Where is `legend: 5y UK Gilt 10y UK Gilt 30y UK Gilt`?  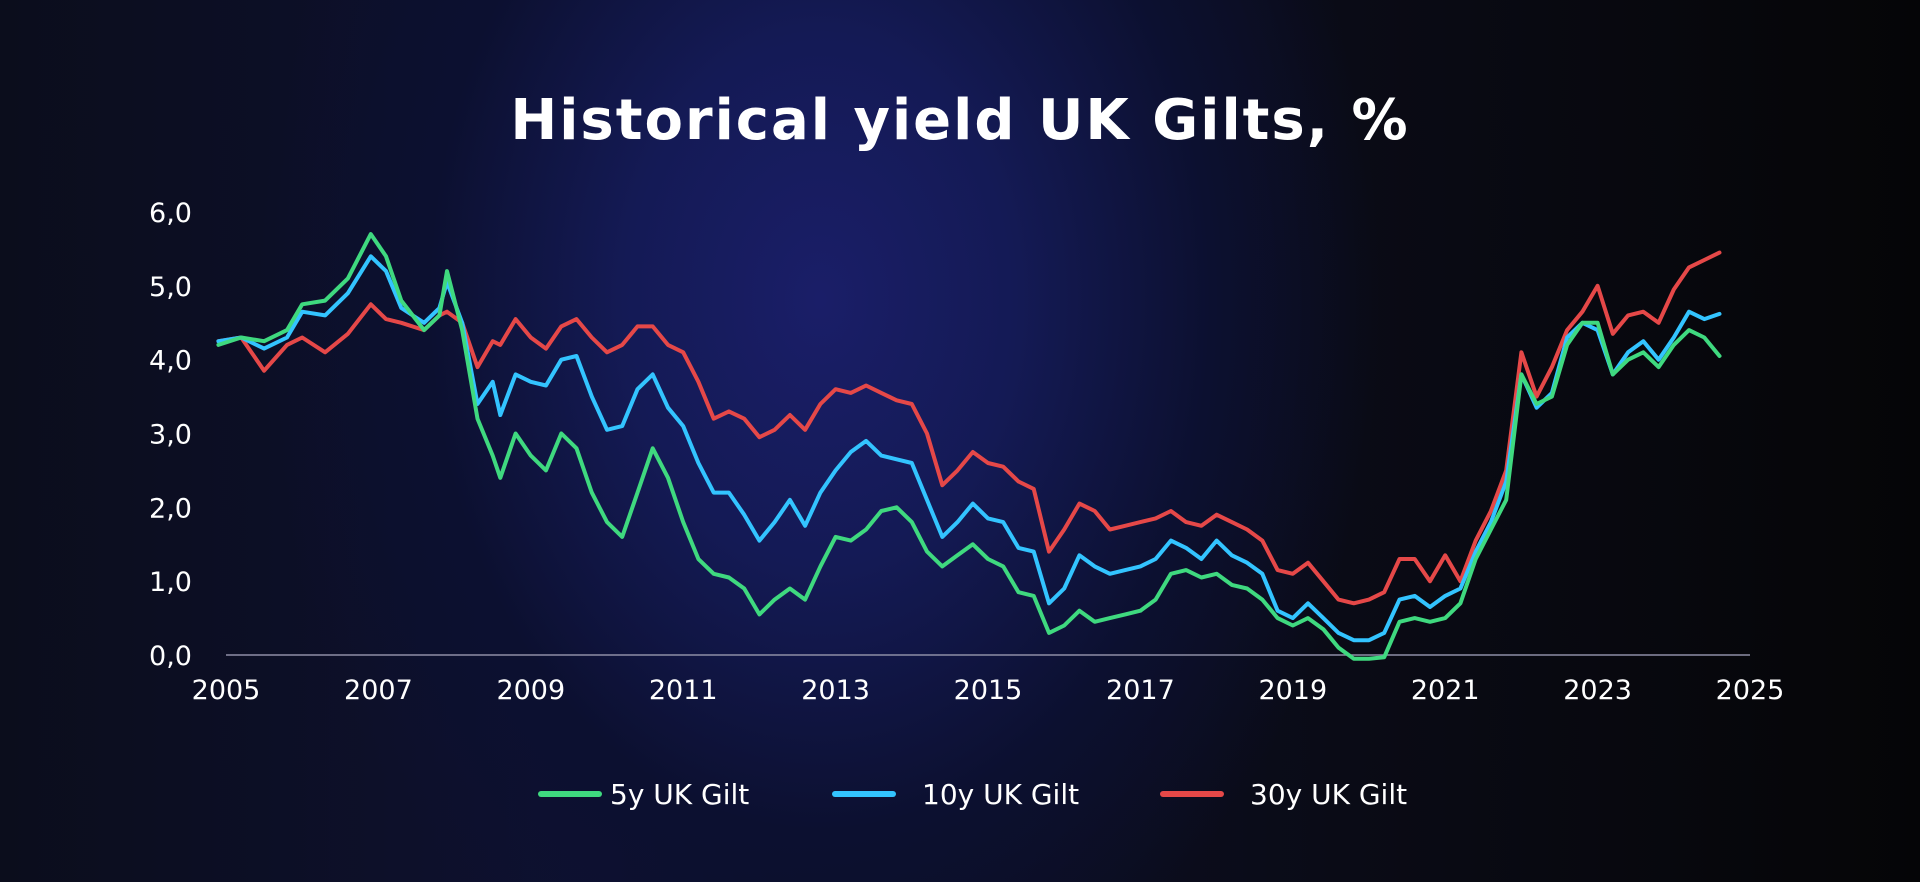 legend: 5y UK Gilt 10y UK Gilt 30y UK Gilt is located at coordinates (960, 794).